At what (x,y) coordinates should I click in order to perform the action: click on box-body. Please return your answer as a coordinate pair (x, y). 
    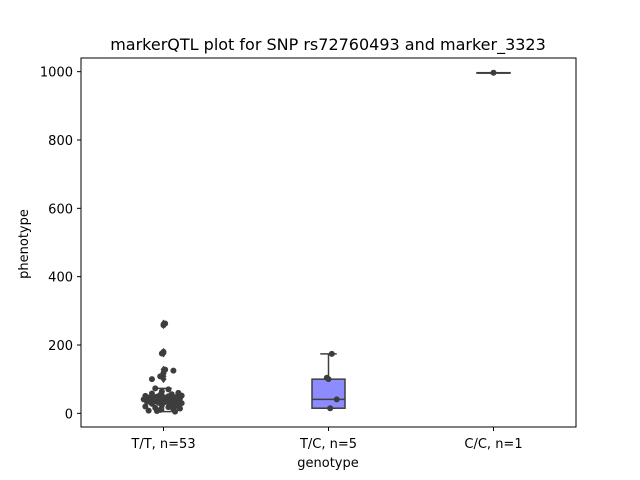
    Looking at the image, I should click on (328, 393).